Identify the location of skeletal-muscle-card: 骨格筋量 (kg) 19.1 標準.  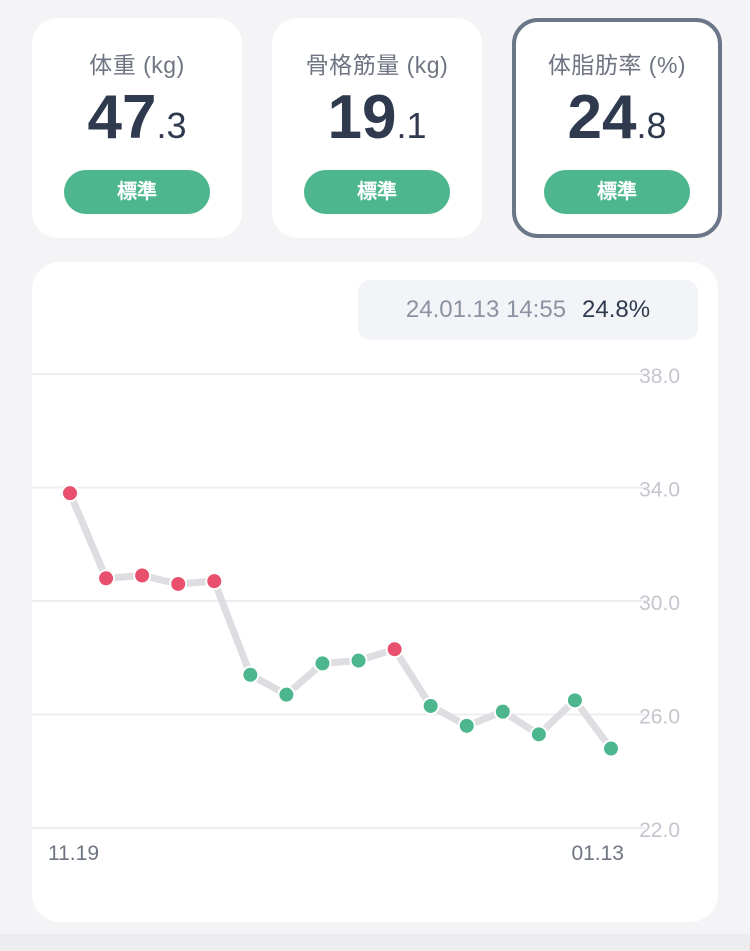
(377, 128).